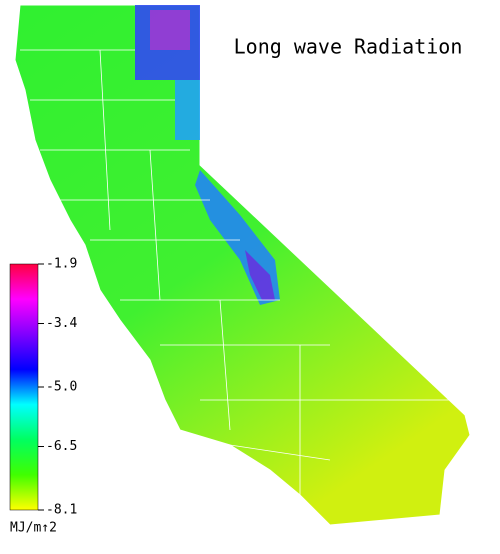  What do you see at coordinates (61, 510) in the screenshot?
I see `tick-label: -8.1` at bounding box center [61, 510].